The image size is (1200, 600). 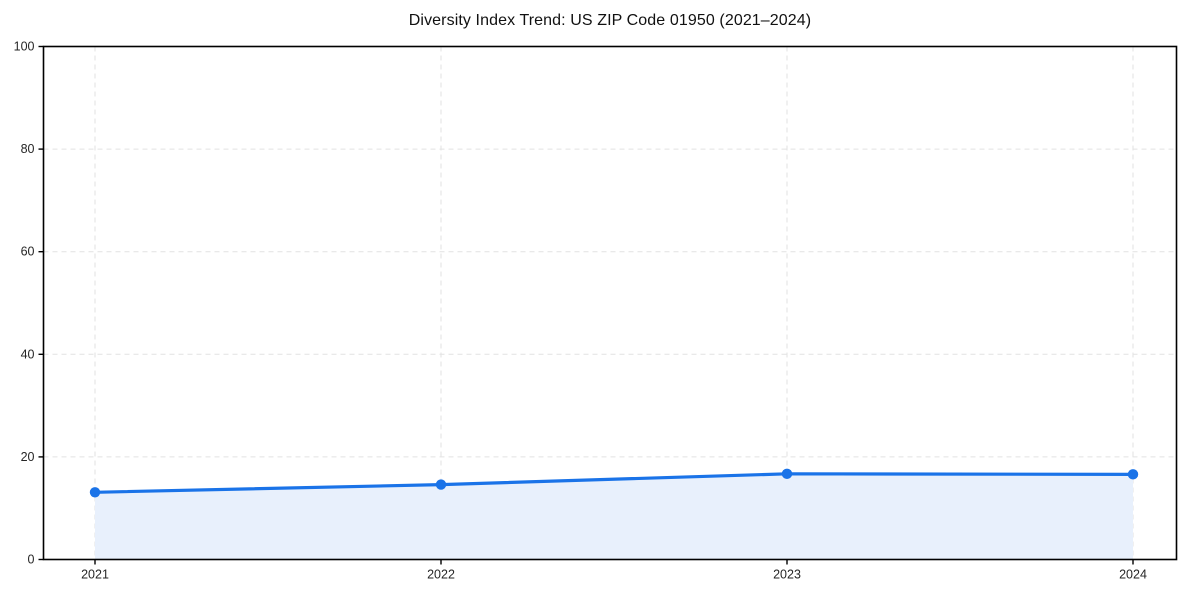 I want to click on y-tick-label: 60, so click(x=28, y=252).